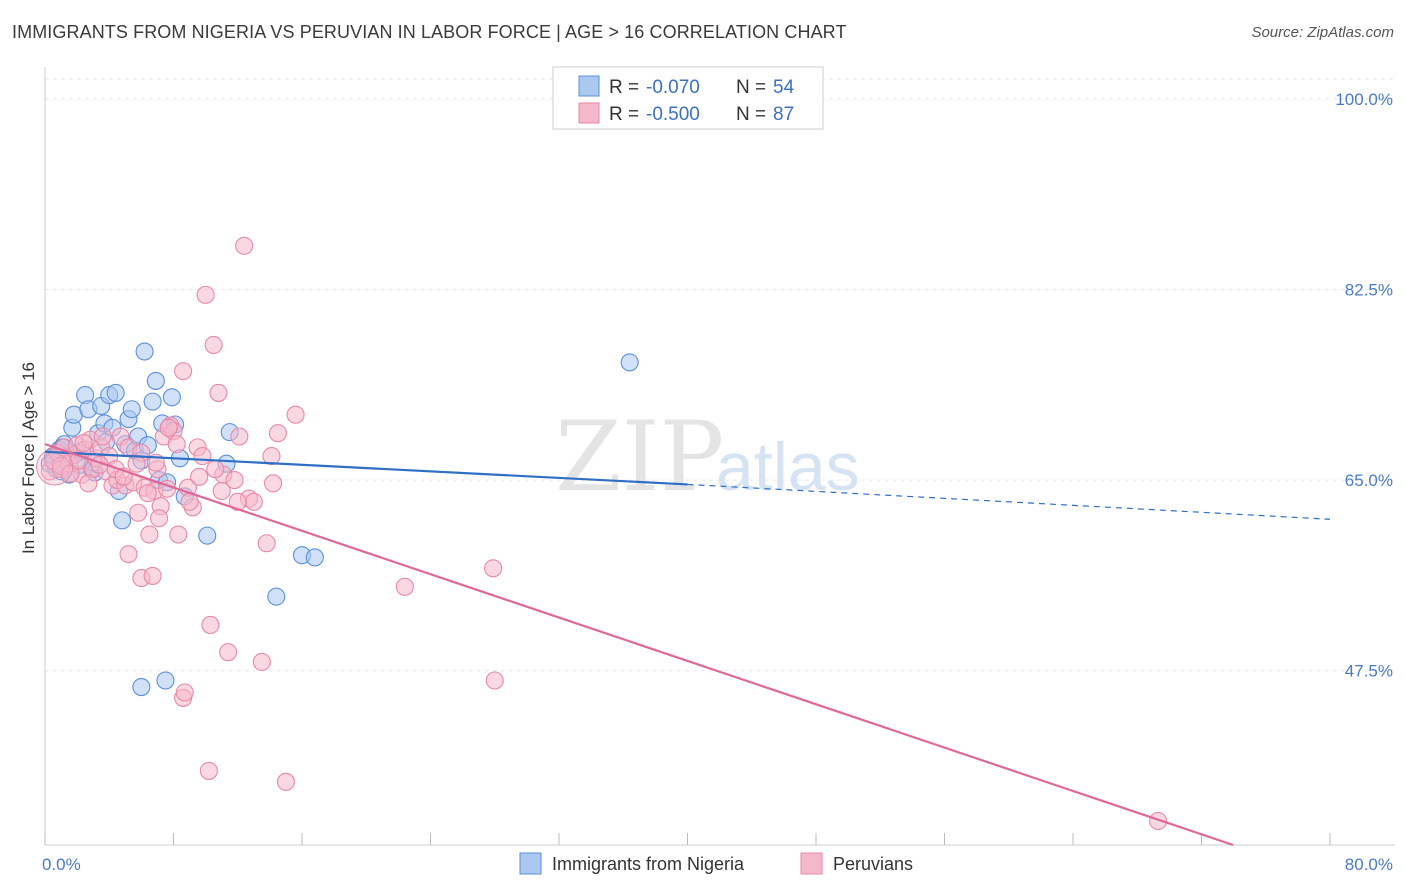 This screenshot has height=892, width=1406. I want to click on legend-n-label-a: N =, so click(751, 87).